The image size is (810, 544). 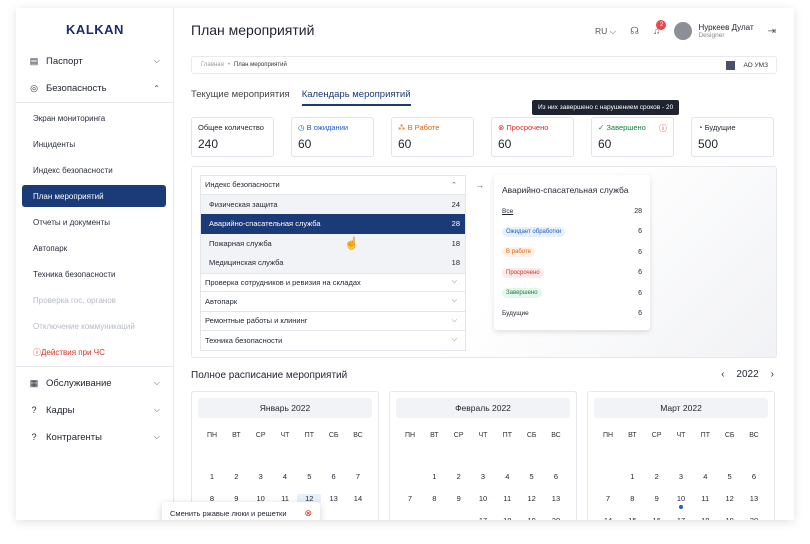 I want to click on calendar-day: 15, so click(x=632, y=518).